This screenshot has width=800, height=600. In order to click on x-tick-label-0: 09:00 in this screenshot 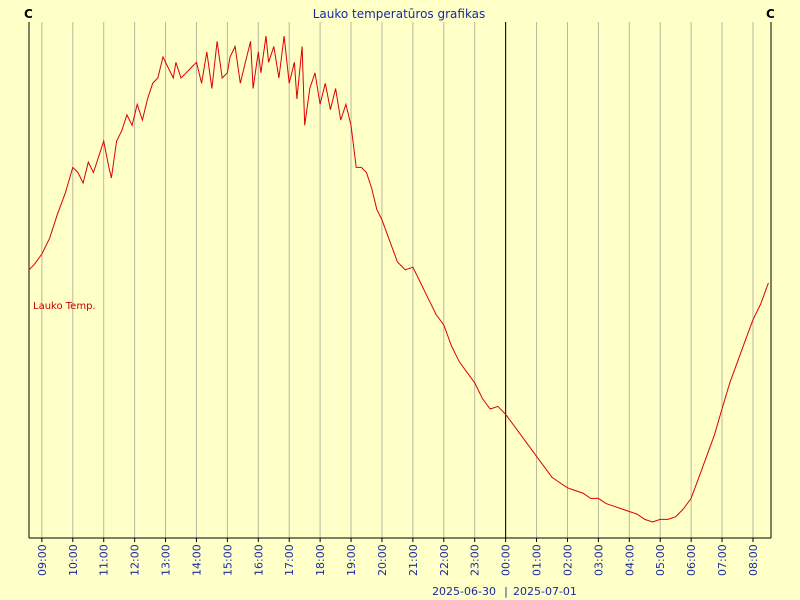, I will do `click(42, 560)`.